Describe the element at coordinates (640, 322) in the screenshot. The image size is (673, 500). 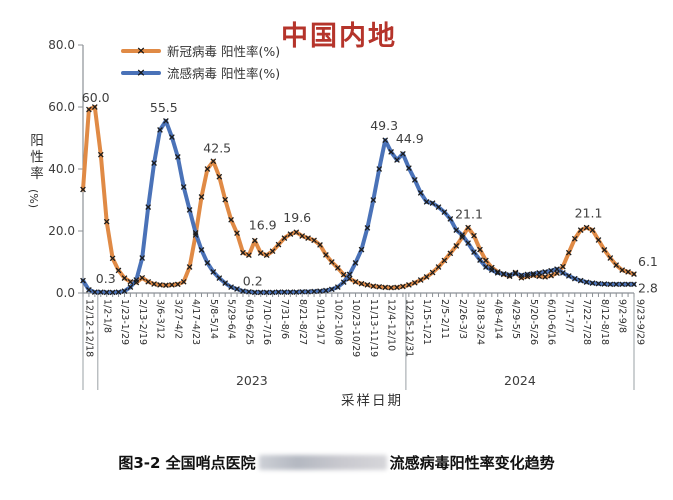
I see `x-tick-label: 9/23-9/29` at that location.